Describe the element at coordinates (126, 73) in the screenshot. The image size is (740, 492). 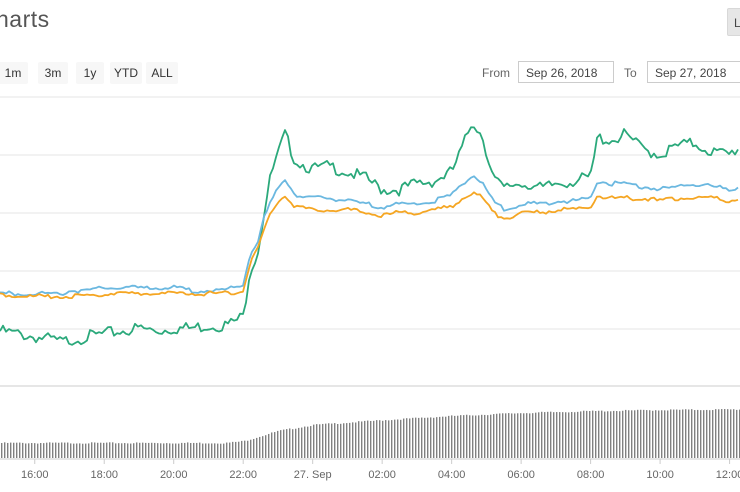
I see `range-ytd-button: YTD` at that location.